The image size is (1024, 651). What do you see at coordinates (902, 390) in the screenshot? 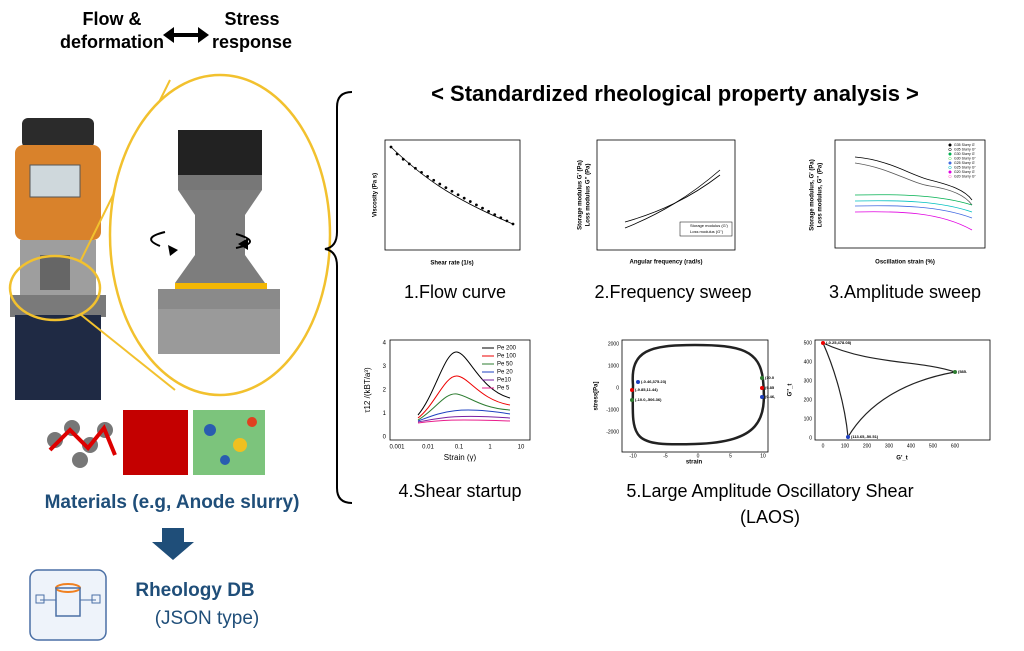
I see `laos-modulus-plot` at bounding box center [902, 390].